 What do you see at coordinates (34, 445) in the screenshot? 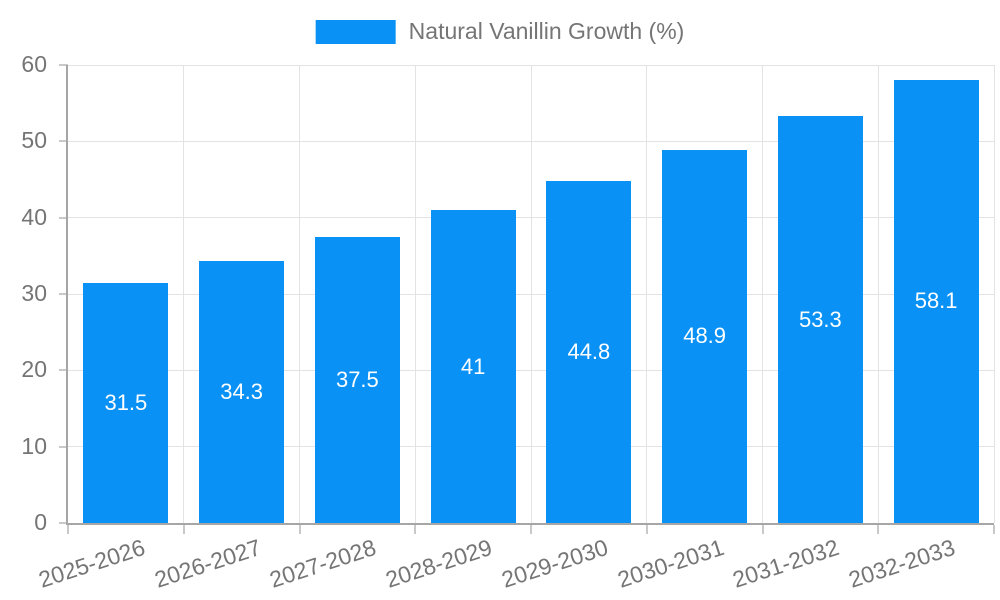
I see `y-tick-label: 10` at bounding box center [34, 445].